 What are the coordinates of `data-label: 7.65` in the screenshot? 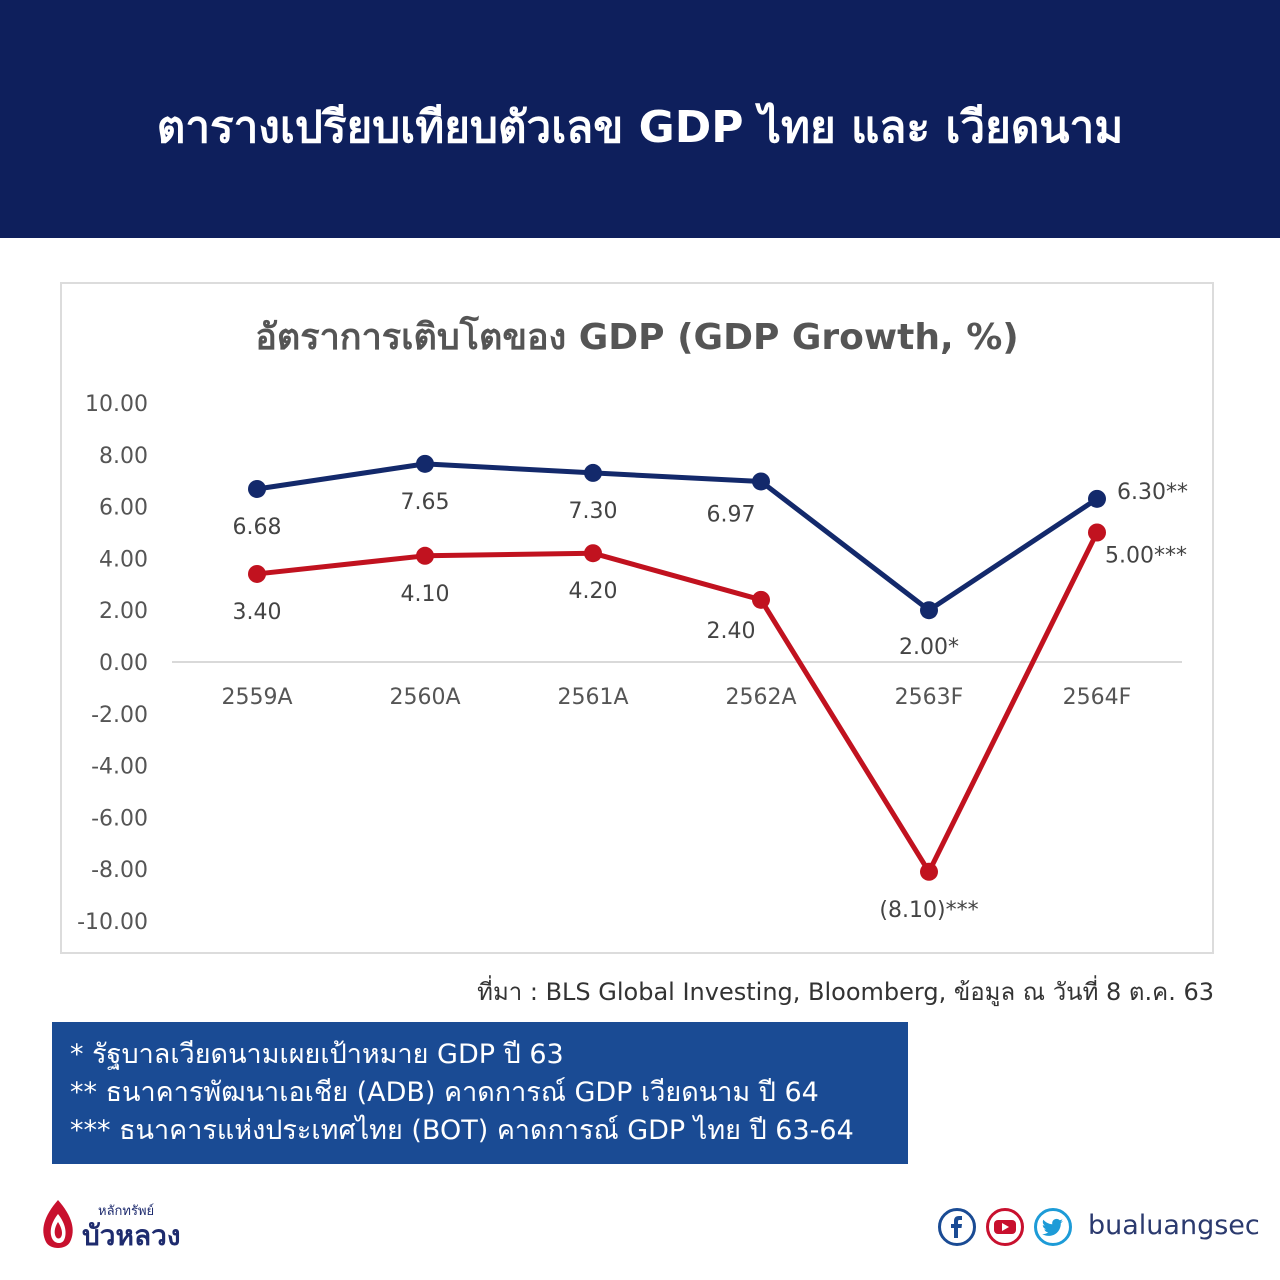 It's located at (425, 502).